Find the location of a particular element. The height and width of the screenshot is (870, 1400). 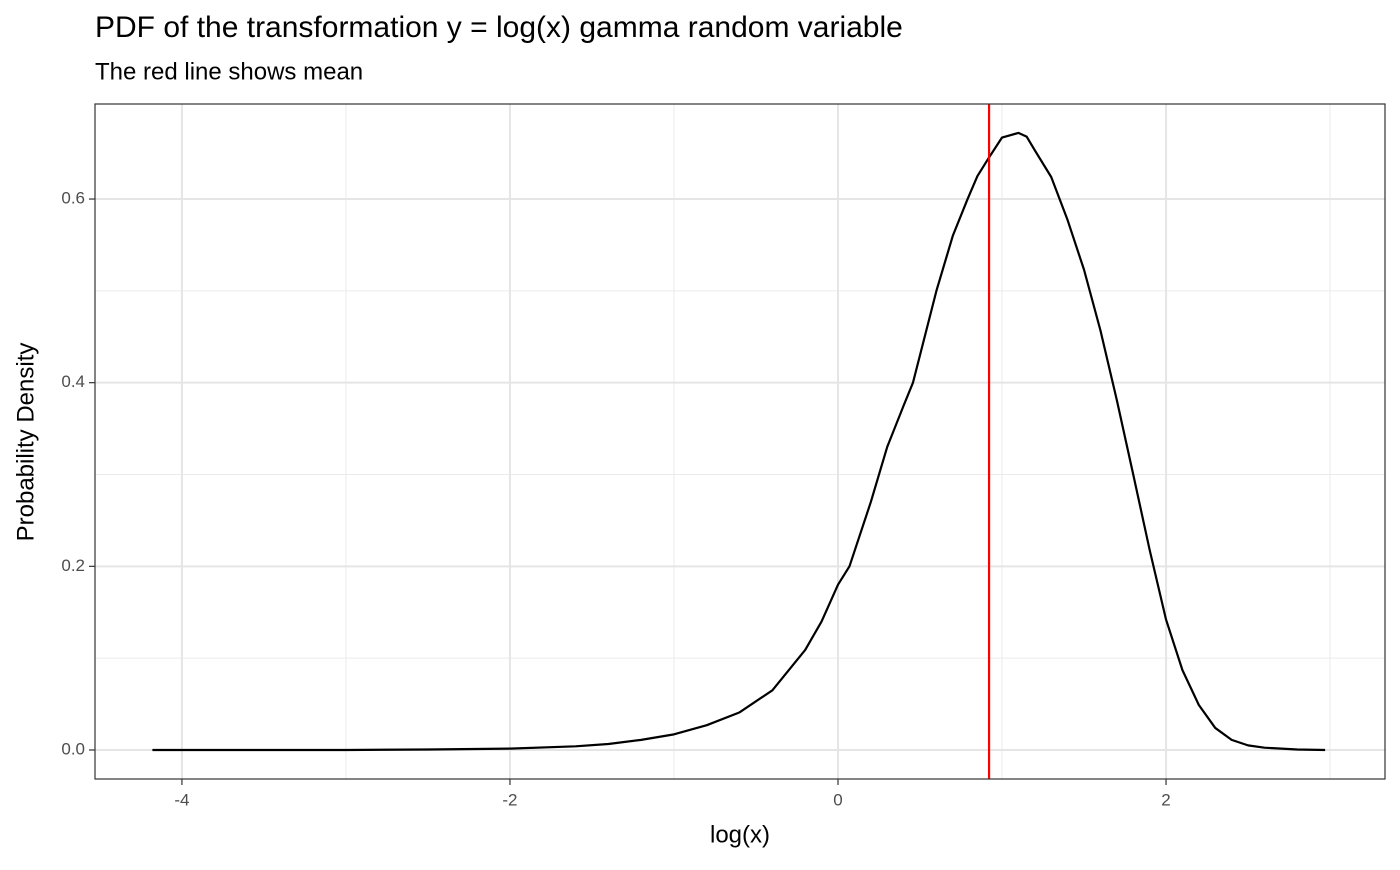

y-tick-label: 0.4 is located at coordinates (73, 381).